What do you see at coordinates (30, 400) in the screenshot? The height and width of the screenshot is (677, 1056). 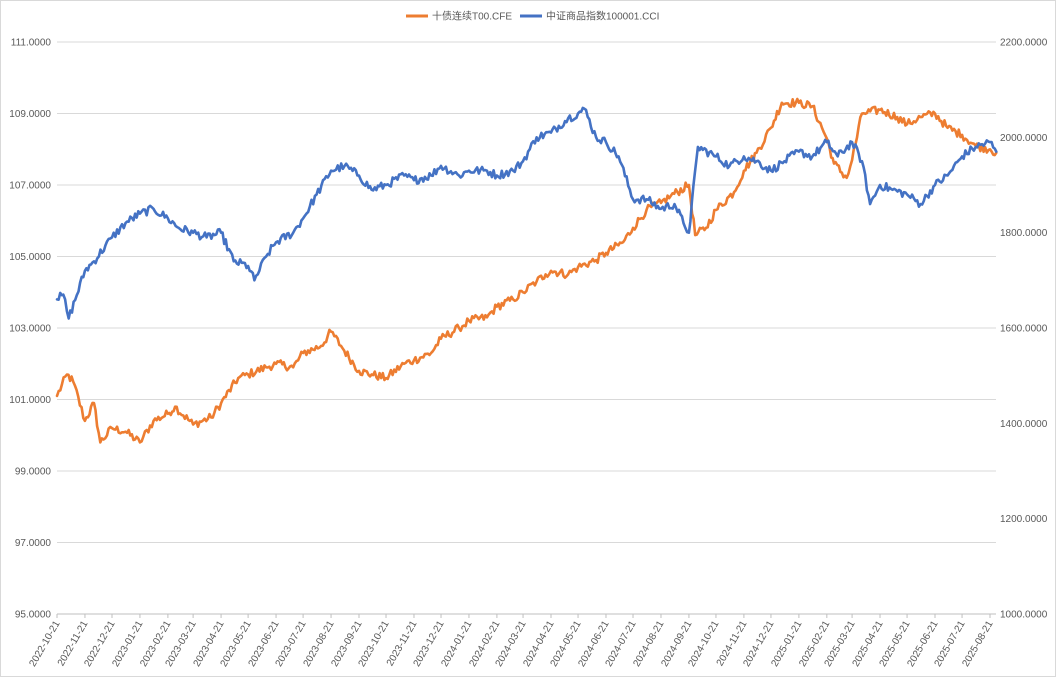 I see `left-tick-label: 101.0000` at bounding box center [30, 400].